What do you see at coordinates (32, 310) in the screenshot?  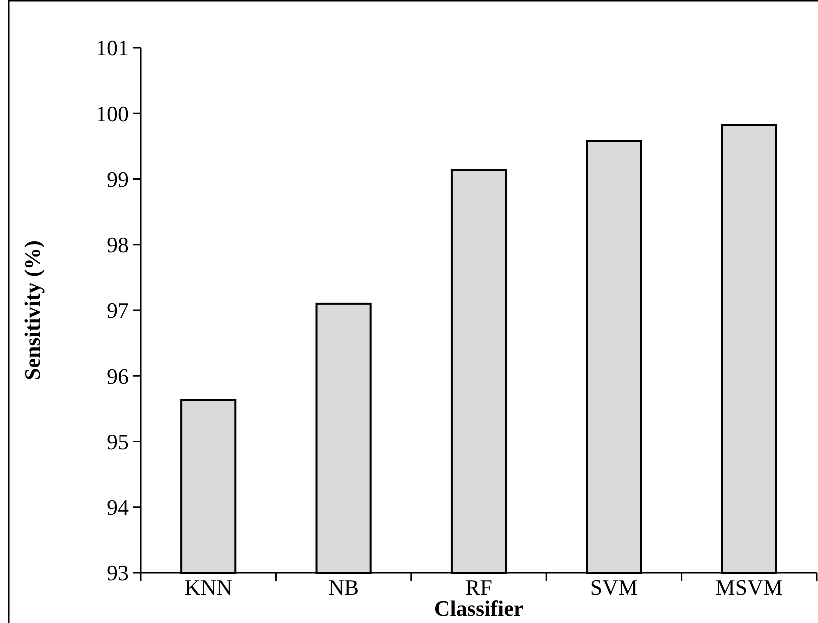 I see `y-axis-title: Sensitivity (%)` at bounding box center [32, 310].